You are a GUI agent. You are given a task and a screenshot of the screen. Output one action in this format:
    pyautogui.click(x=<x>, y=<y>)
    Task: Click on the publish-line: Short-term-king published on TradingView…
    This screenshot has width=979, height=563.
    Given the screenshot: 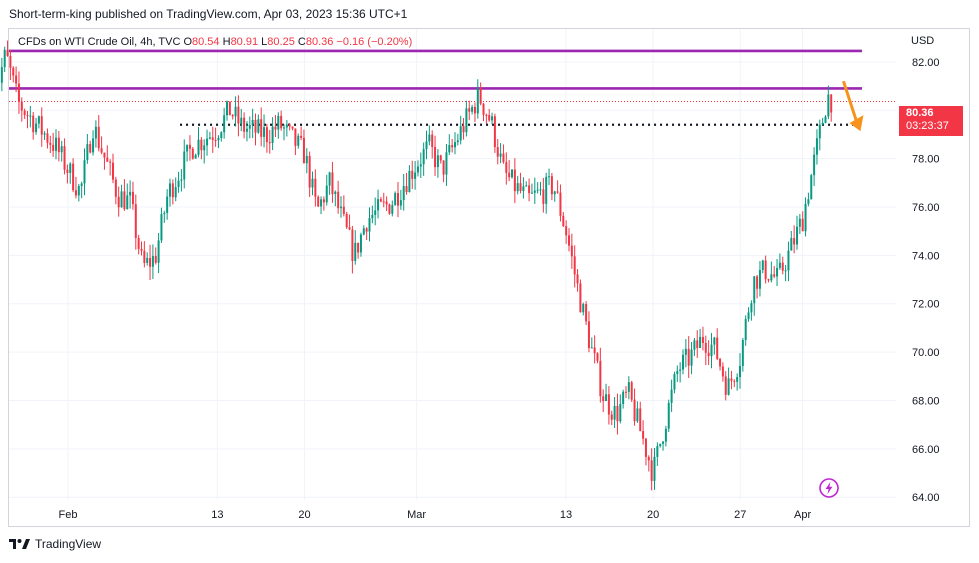 What is the action you would take?
    pyautogui.click(x=208, y=14)
    